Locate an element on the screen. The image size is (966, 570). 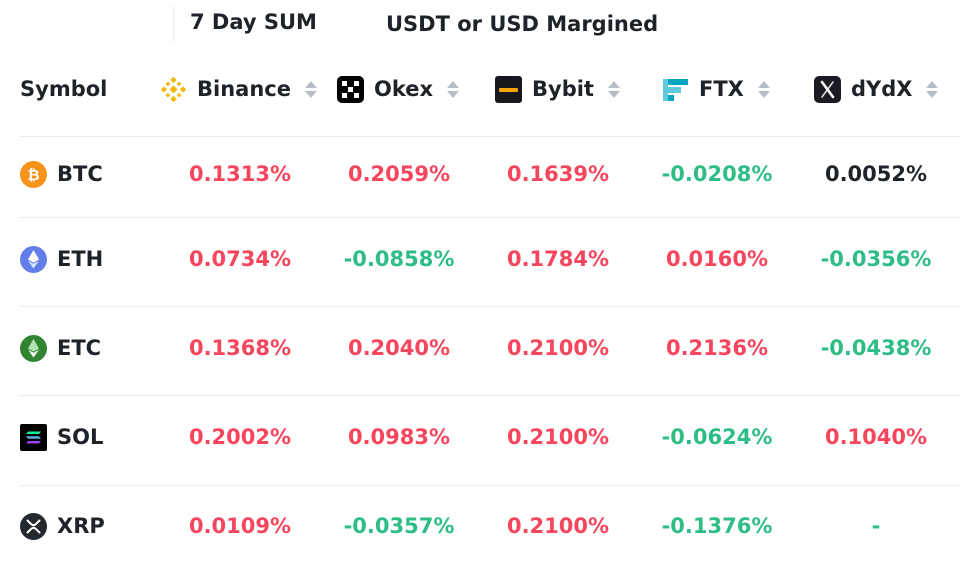
funding-rate-binance: 0.1313% is located at coordinates (240, 174).